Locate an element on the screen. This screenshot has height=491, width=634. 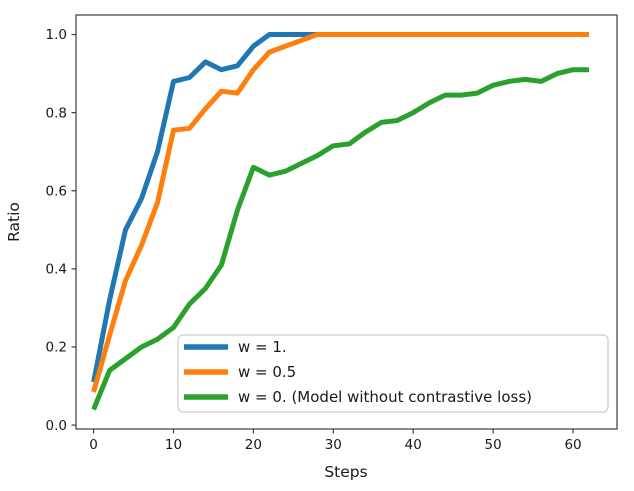
x-tick-label: 0 is located at coordinates (93, 445).